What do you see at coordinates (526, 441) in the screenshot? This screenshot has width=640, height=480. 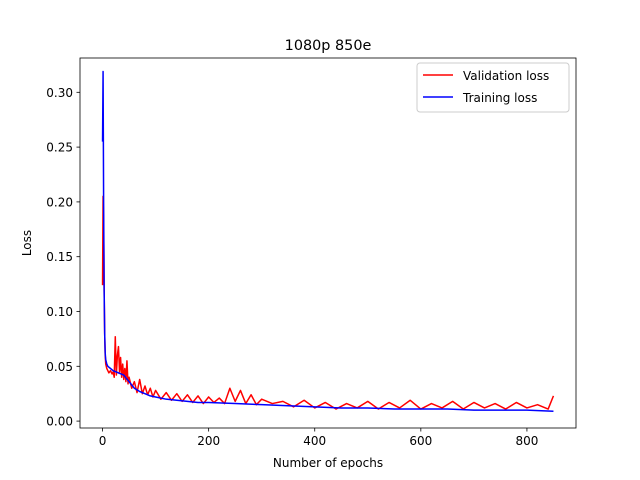 I see `x-tick-label: 800` at bounding box center [526, 441].